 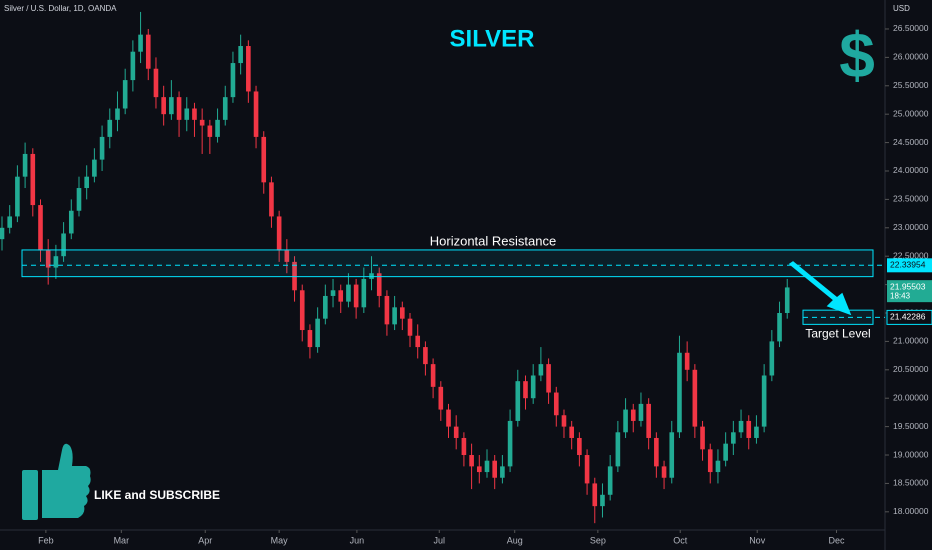 What do you see at coordinates (911, 483) in the screenshot?
I see `y-tick-label: 18.50000` at bounding box center [911, 483].